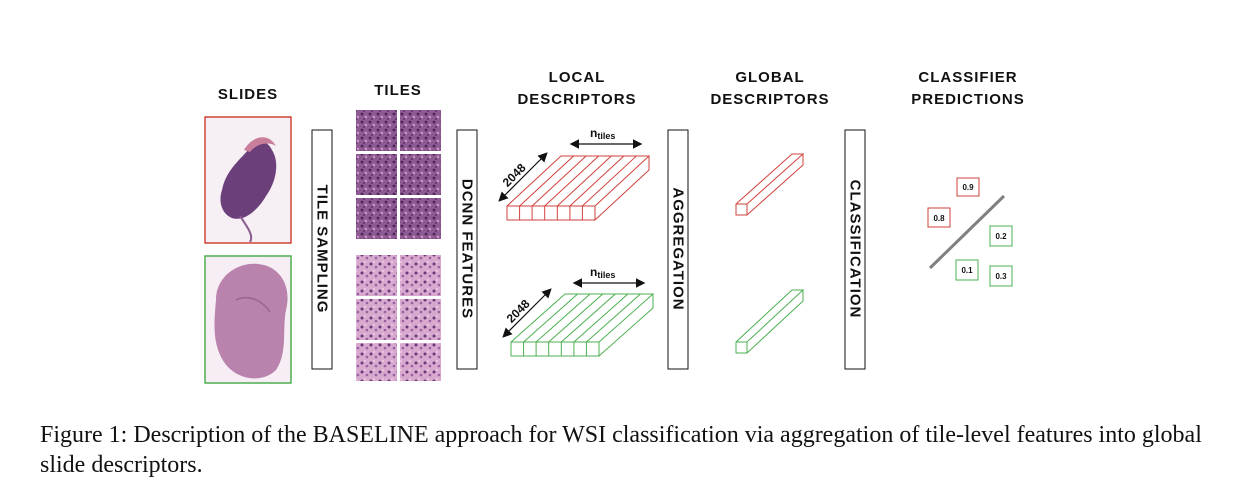 This screenshot has width=1246, height=504. I want to click on slide-green, so click(248, 319).